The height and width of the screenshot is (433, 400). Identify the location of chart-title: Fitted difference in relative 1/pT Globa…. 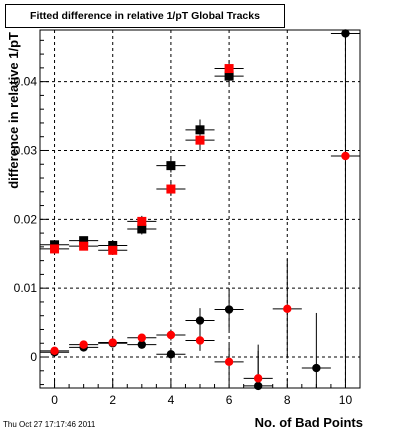
(145, 16).